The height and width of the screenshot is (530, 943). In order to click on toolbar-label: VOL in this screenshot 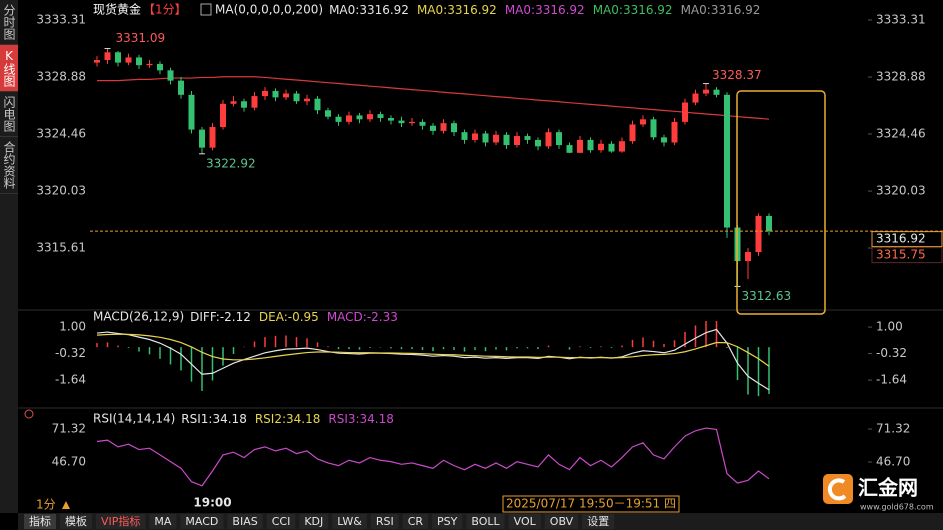, I will do `click(525, 521)`.